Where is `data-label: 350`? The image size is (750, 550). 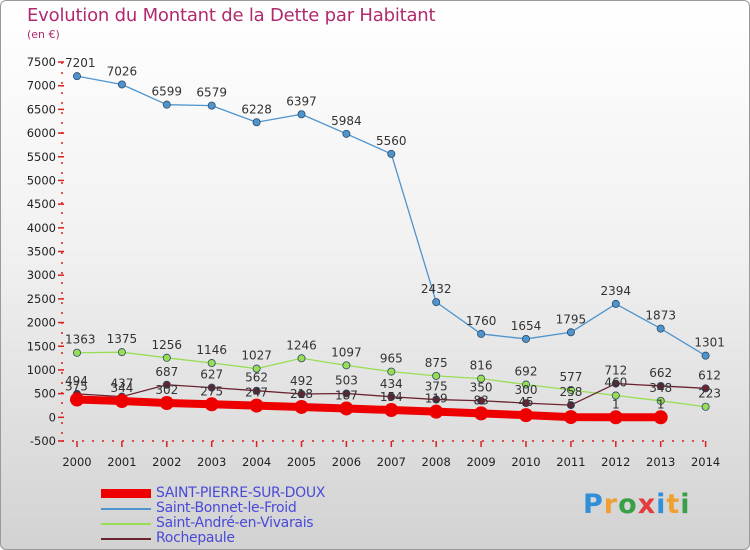 data-label: 350 is located at coordinates (481, 388).